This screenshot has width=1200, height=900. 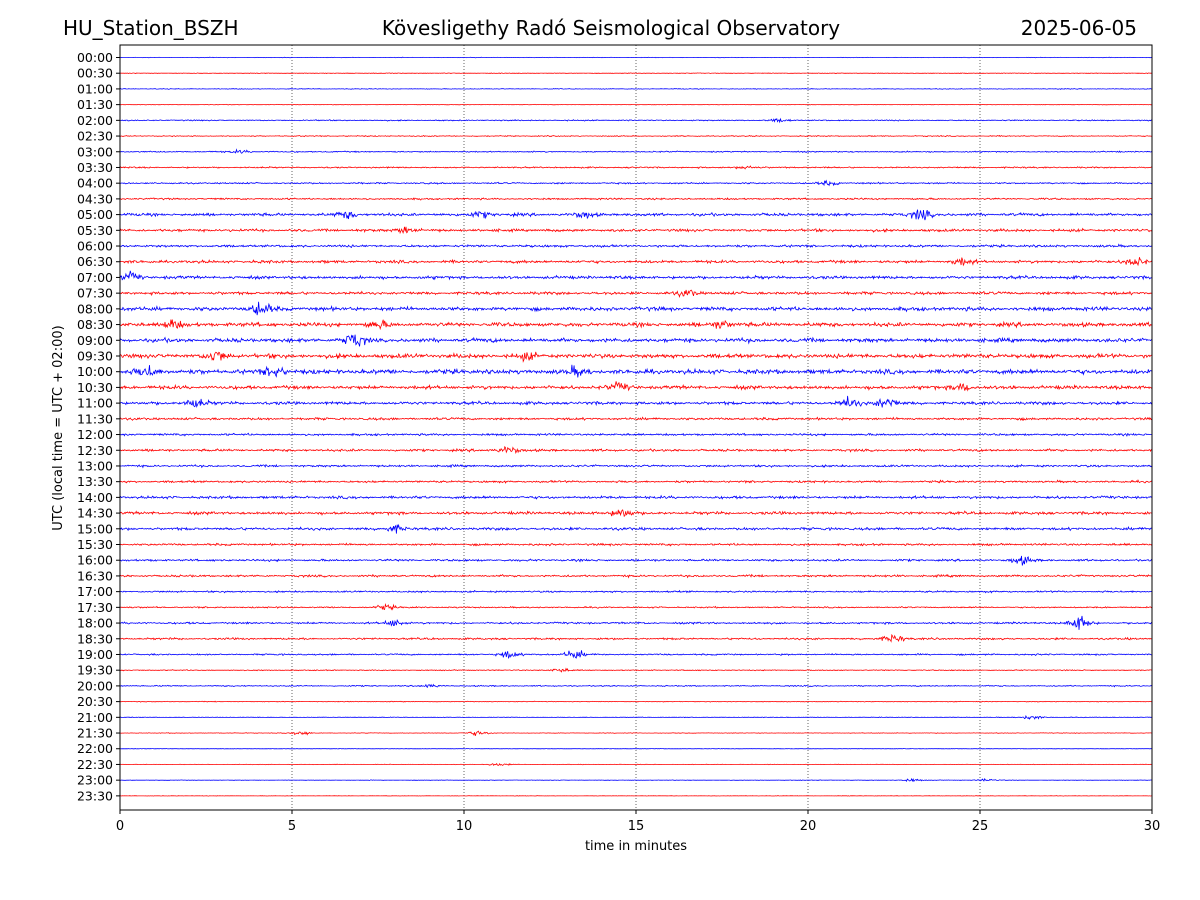 I want to click on y-tick-label: 18:00, so click(x=95, y=623).